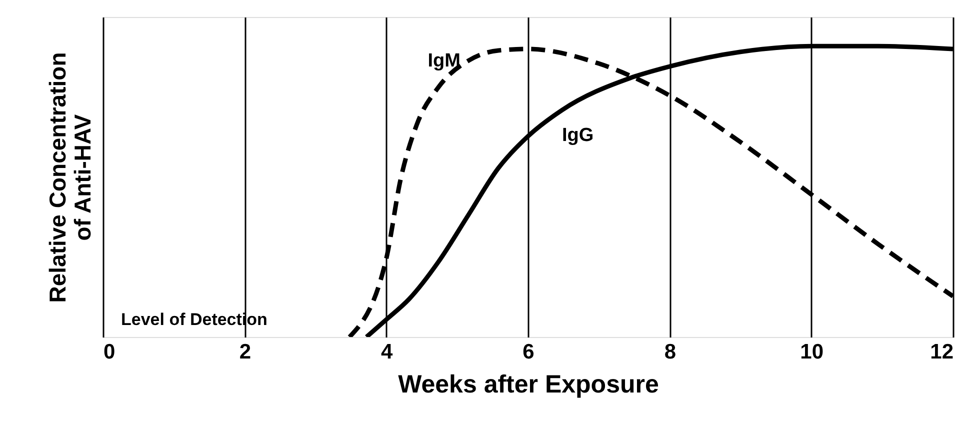 Image resolution: width=974 pixels, height=422 pixels. What do you see at coordinates (444, 61) in the screenshot?
I see `series-label: IgM` at bounding box center [444, 61].